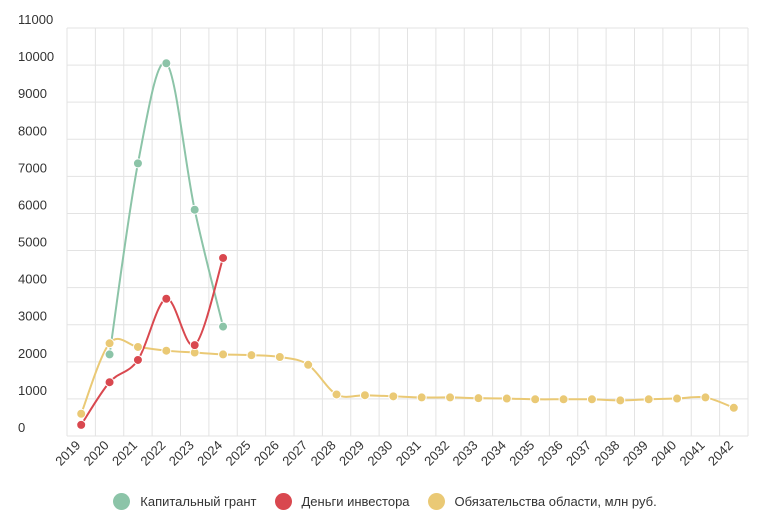 This screenshot has width=770, height=523. I want to click on y-tick-label: 11000, so click(35, 19).